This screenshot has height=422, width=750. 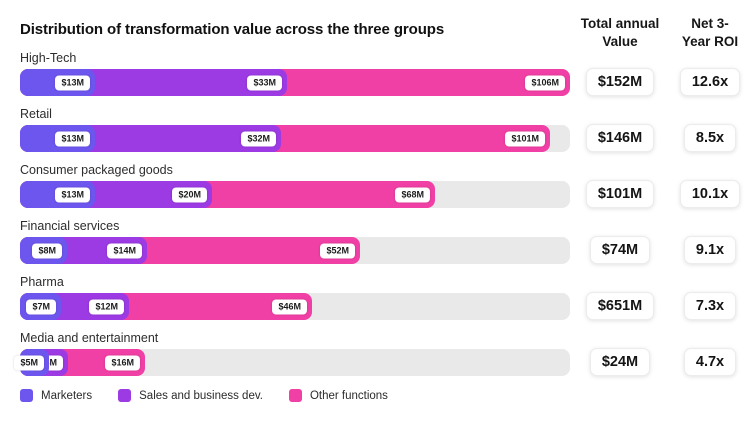 I want to click on segment-value-pill: $68M, so click(x=412, y=194).